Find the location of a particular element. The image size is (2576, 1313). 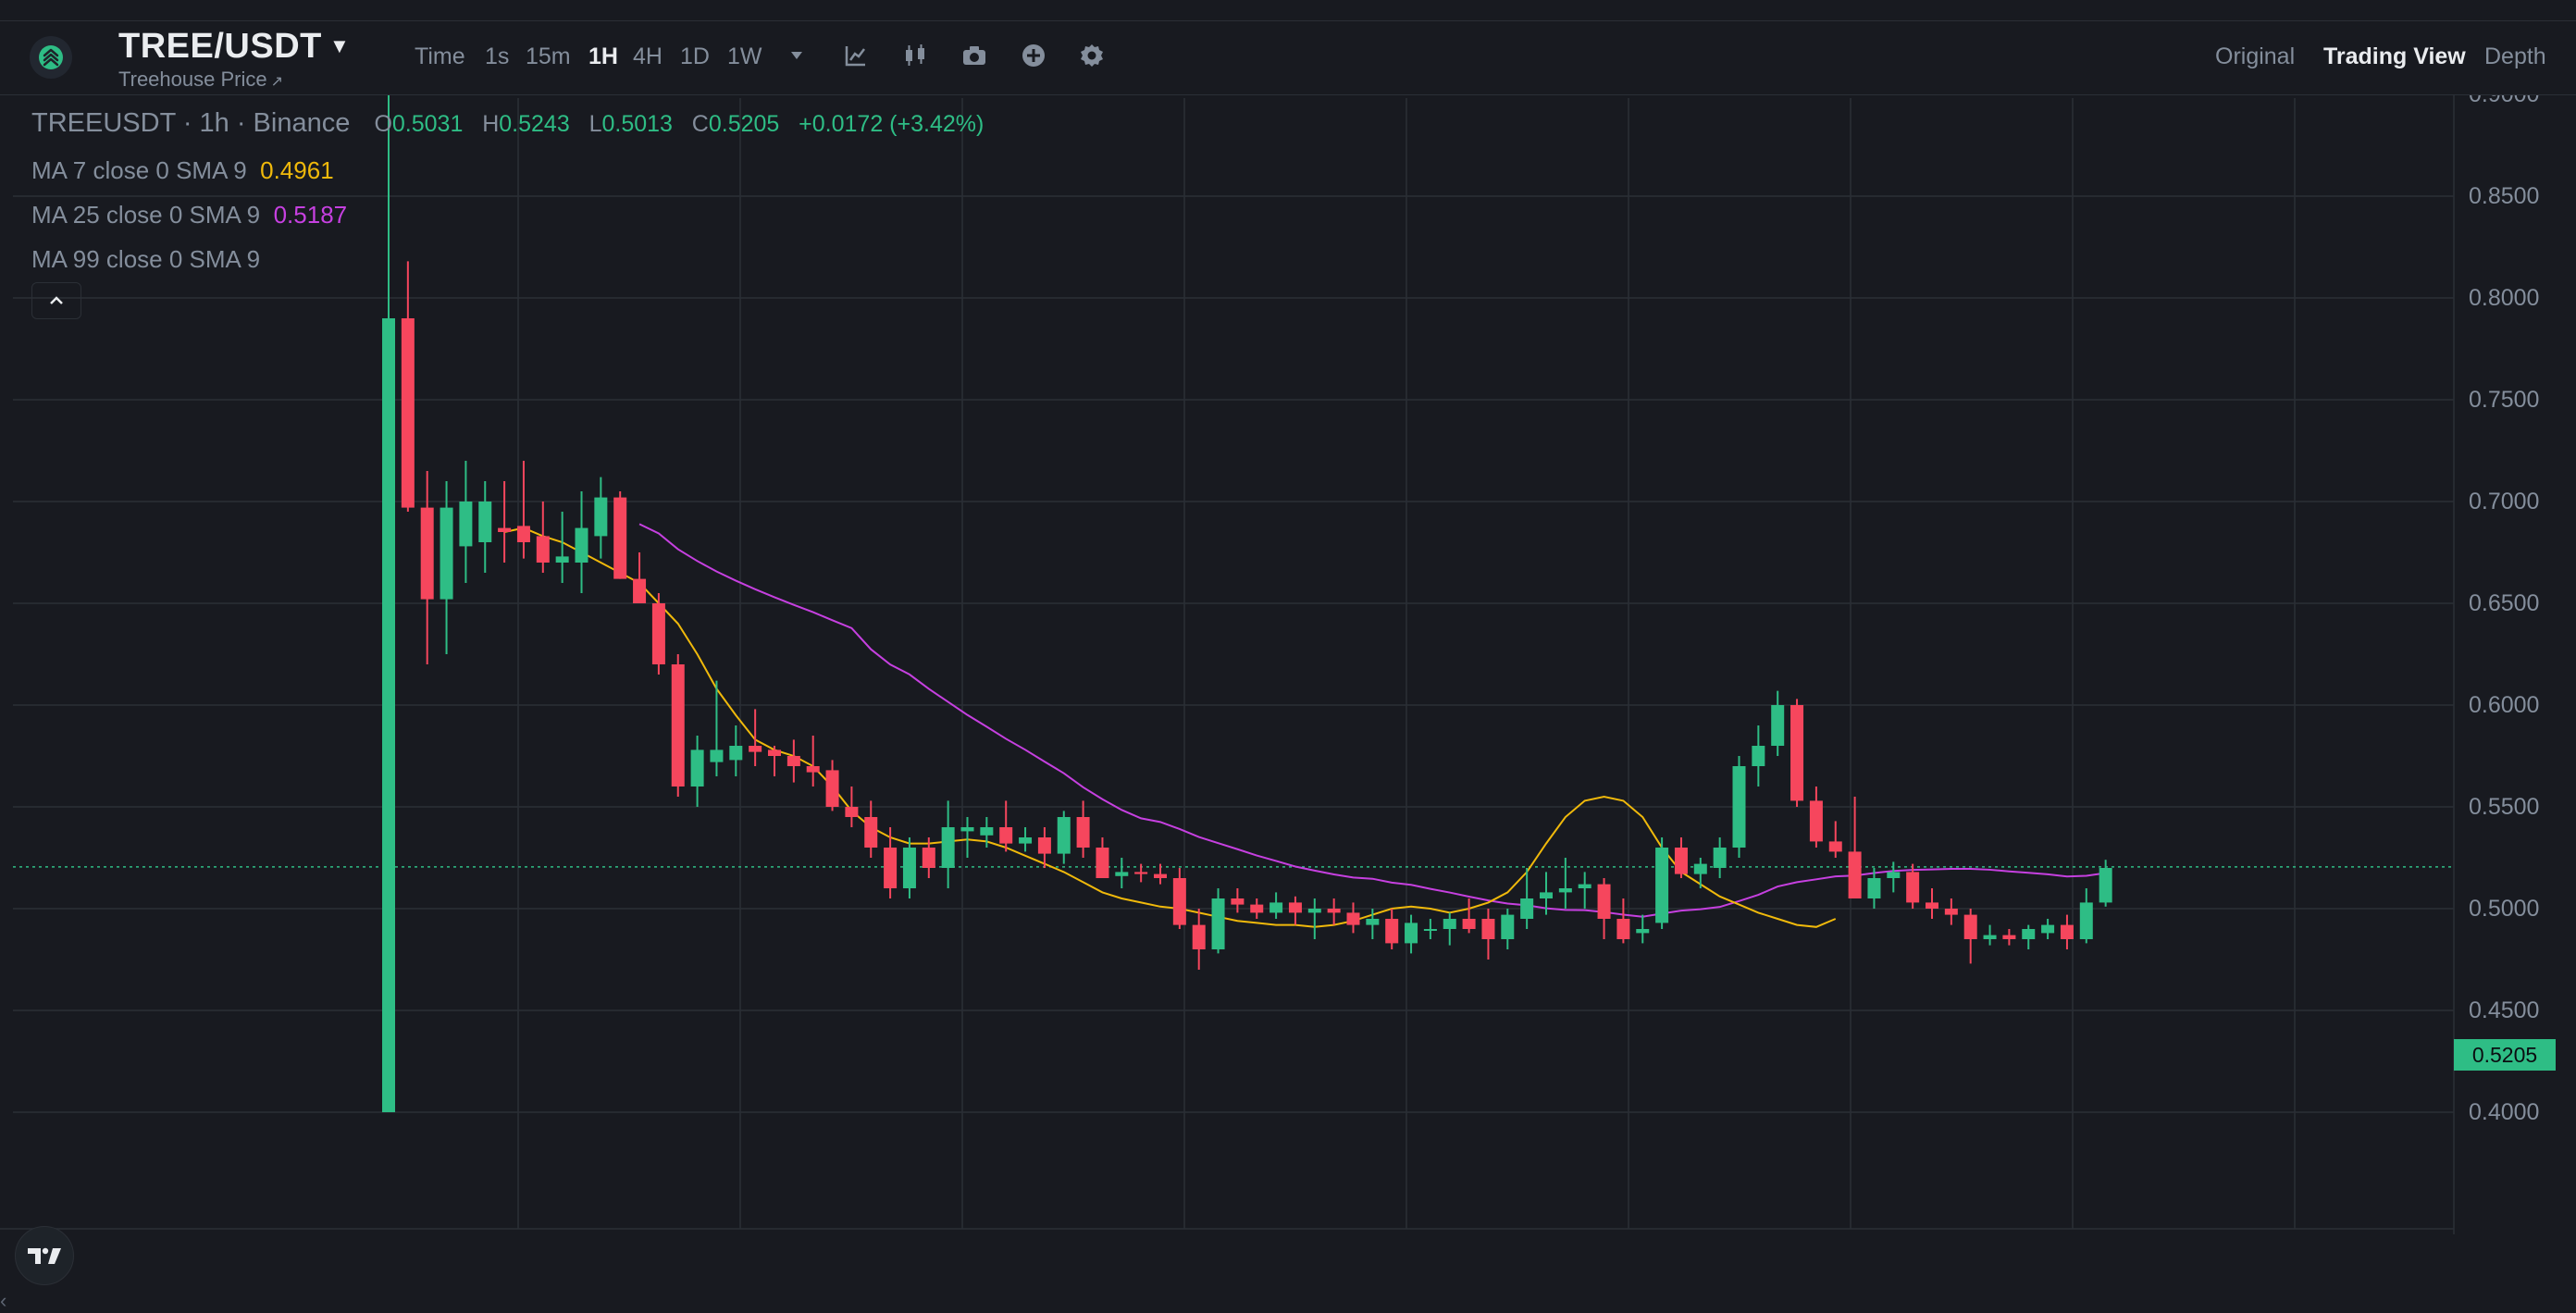

treehouse-price-link: Treehouse Price ↗ is located at coordinates (200, 80).